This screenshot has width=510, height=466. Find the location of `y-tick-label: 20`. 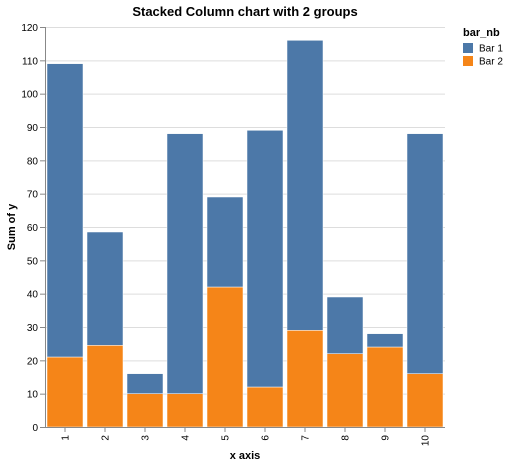

y-tick-label: 20 is located at coordinates (33, 361).